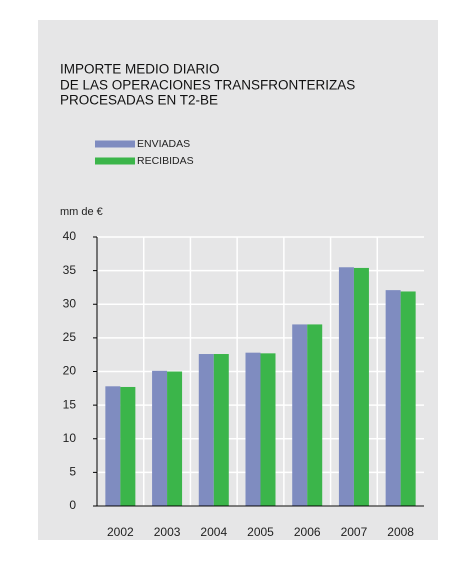 The image size is (466, 575). I want to click on x-tick-label: 2004, so click(213, 532).